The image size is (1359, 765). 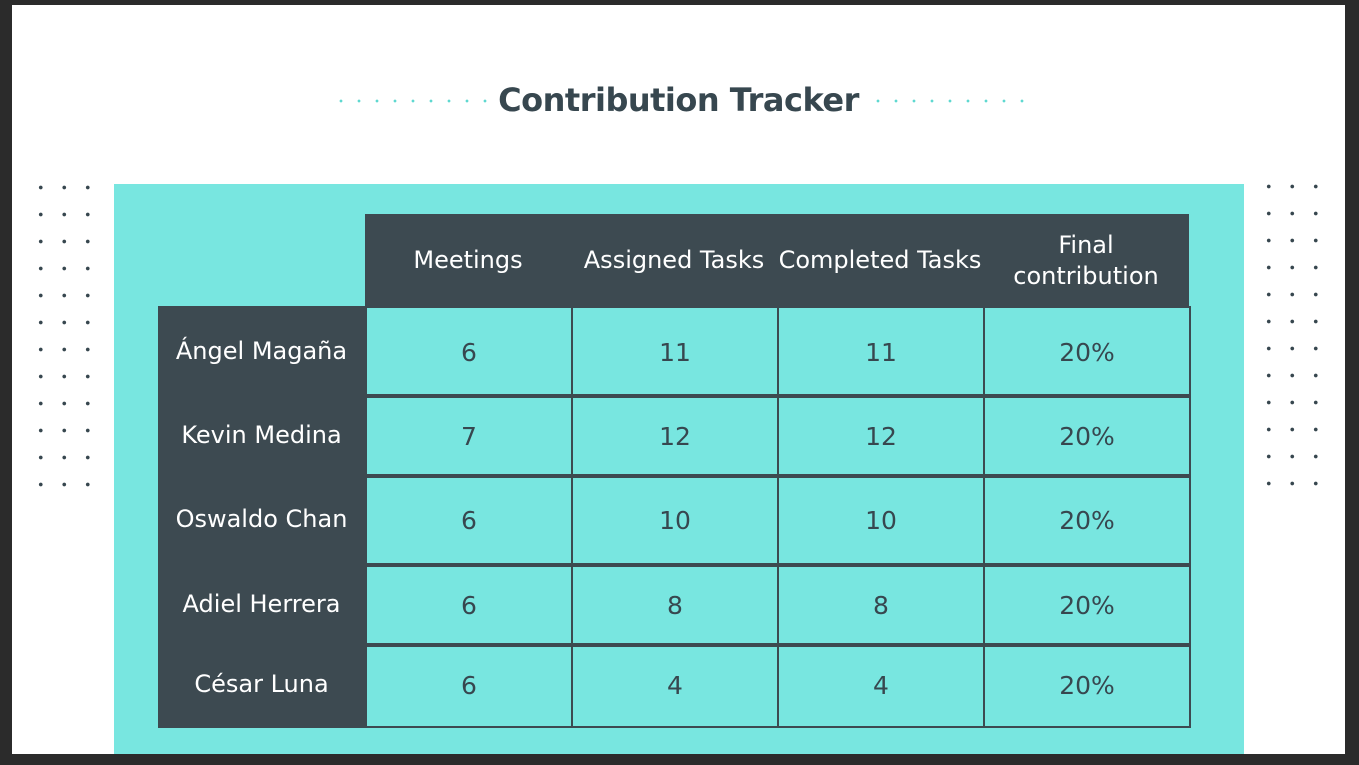 What do you see at coordinates (675, 352) in the screenshot?
I see `cell-assigned-tasks: 11` at bounding box center [675, 352].